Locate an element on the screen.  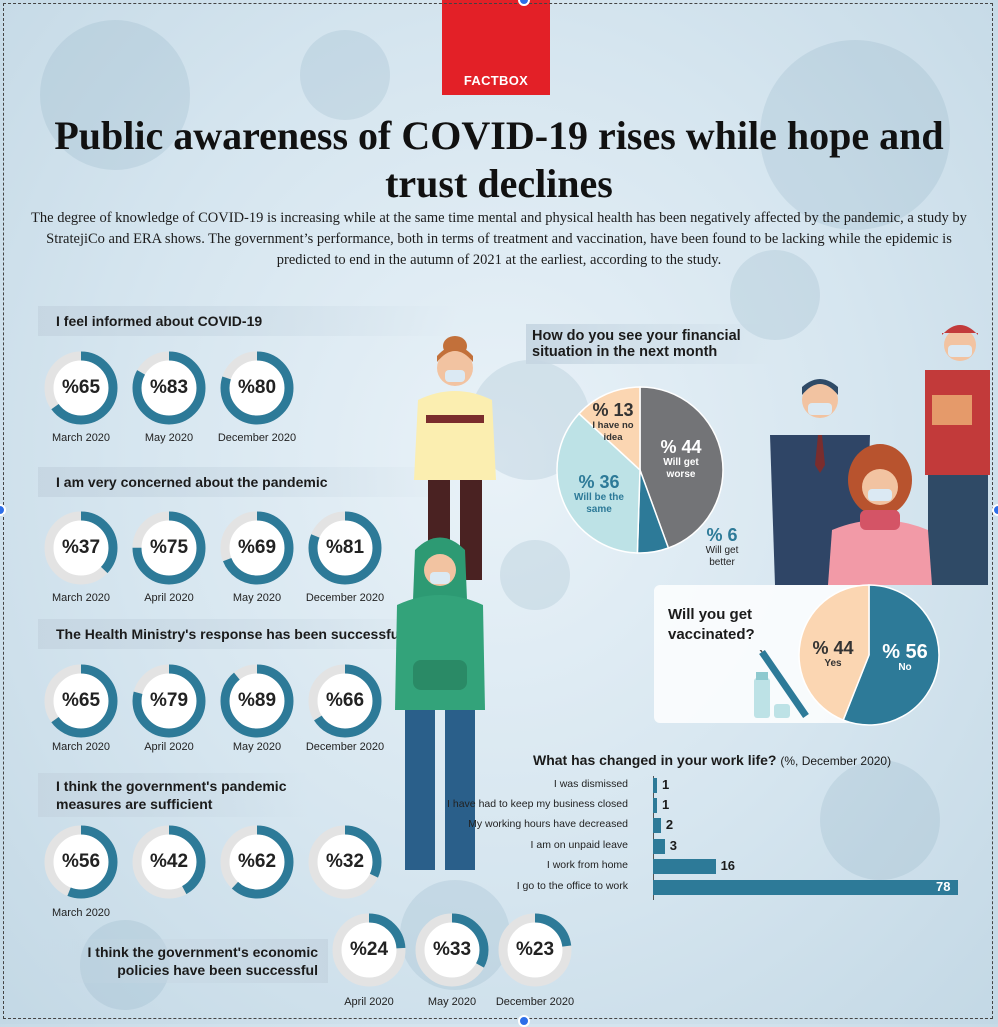
donut-ring: %37 is located at coordinates (81, 548).